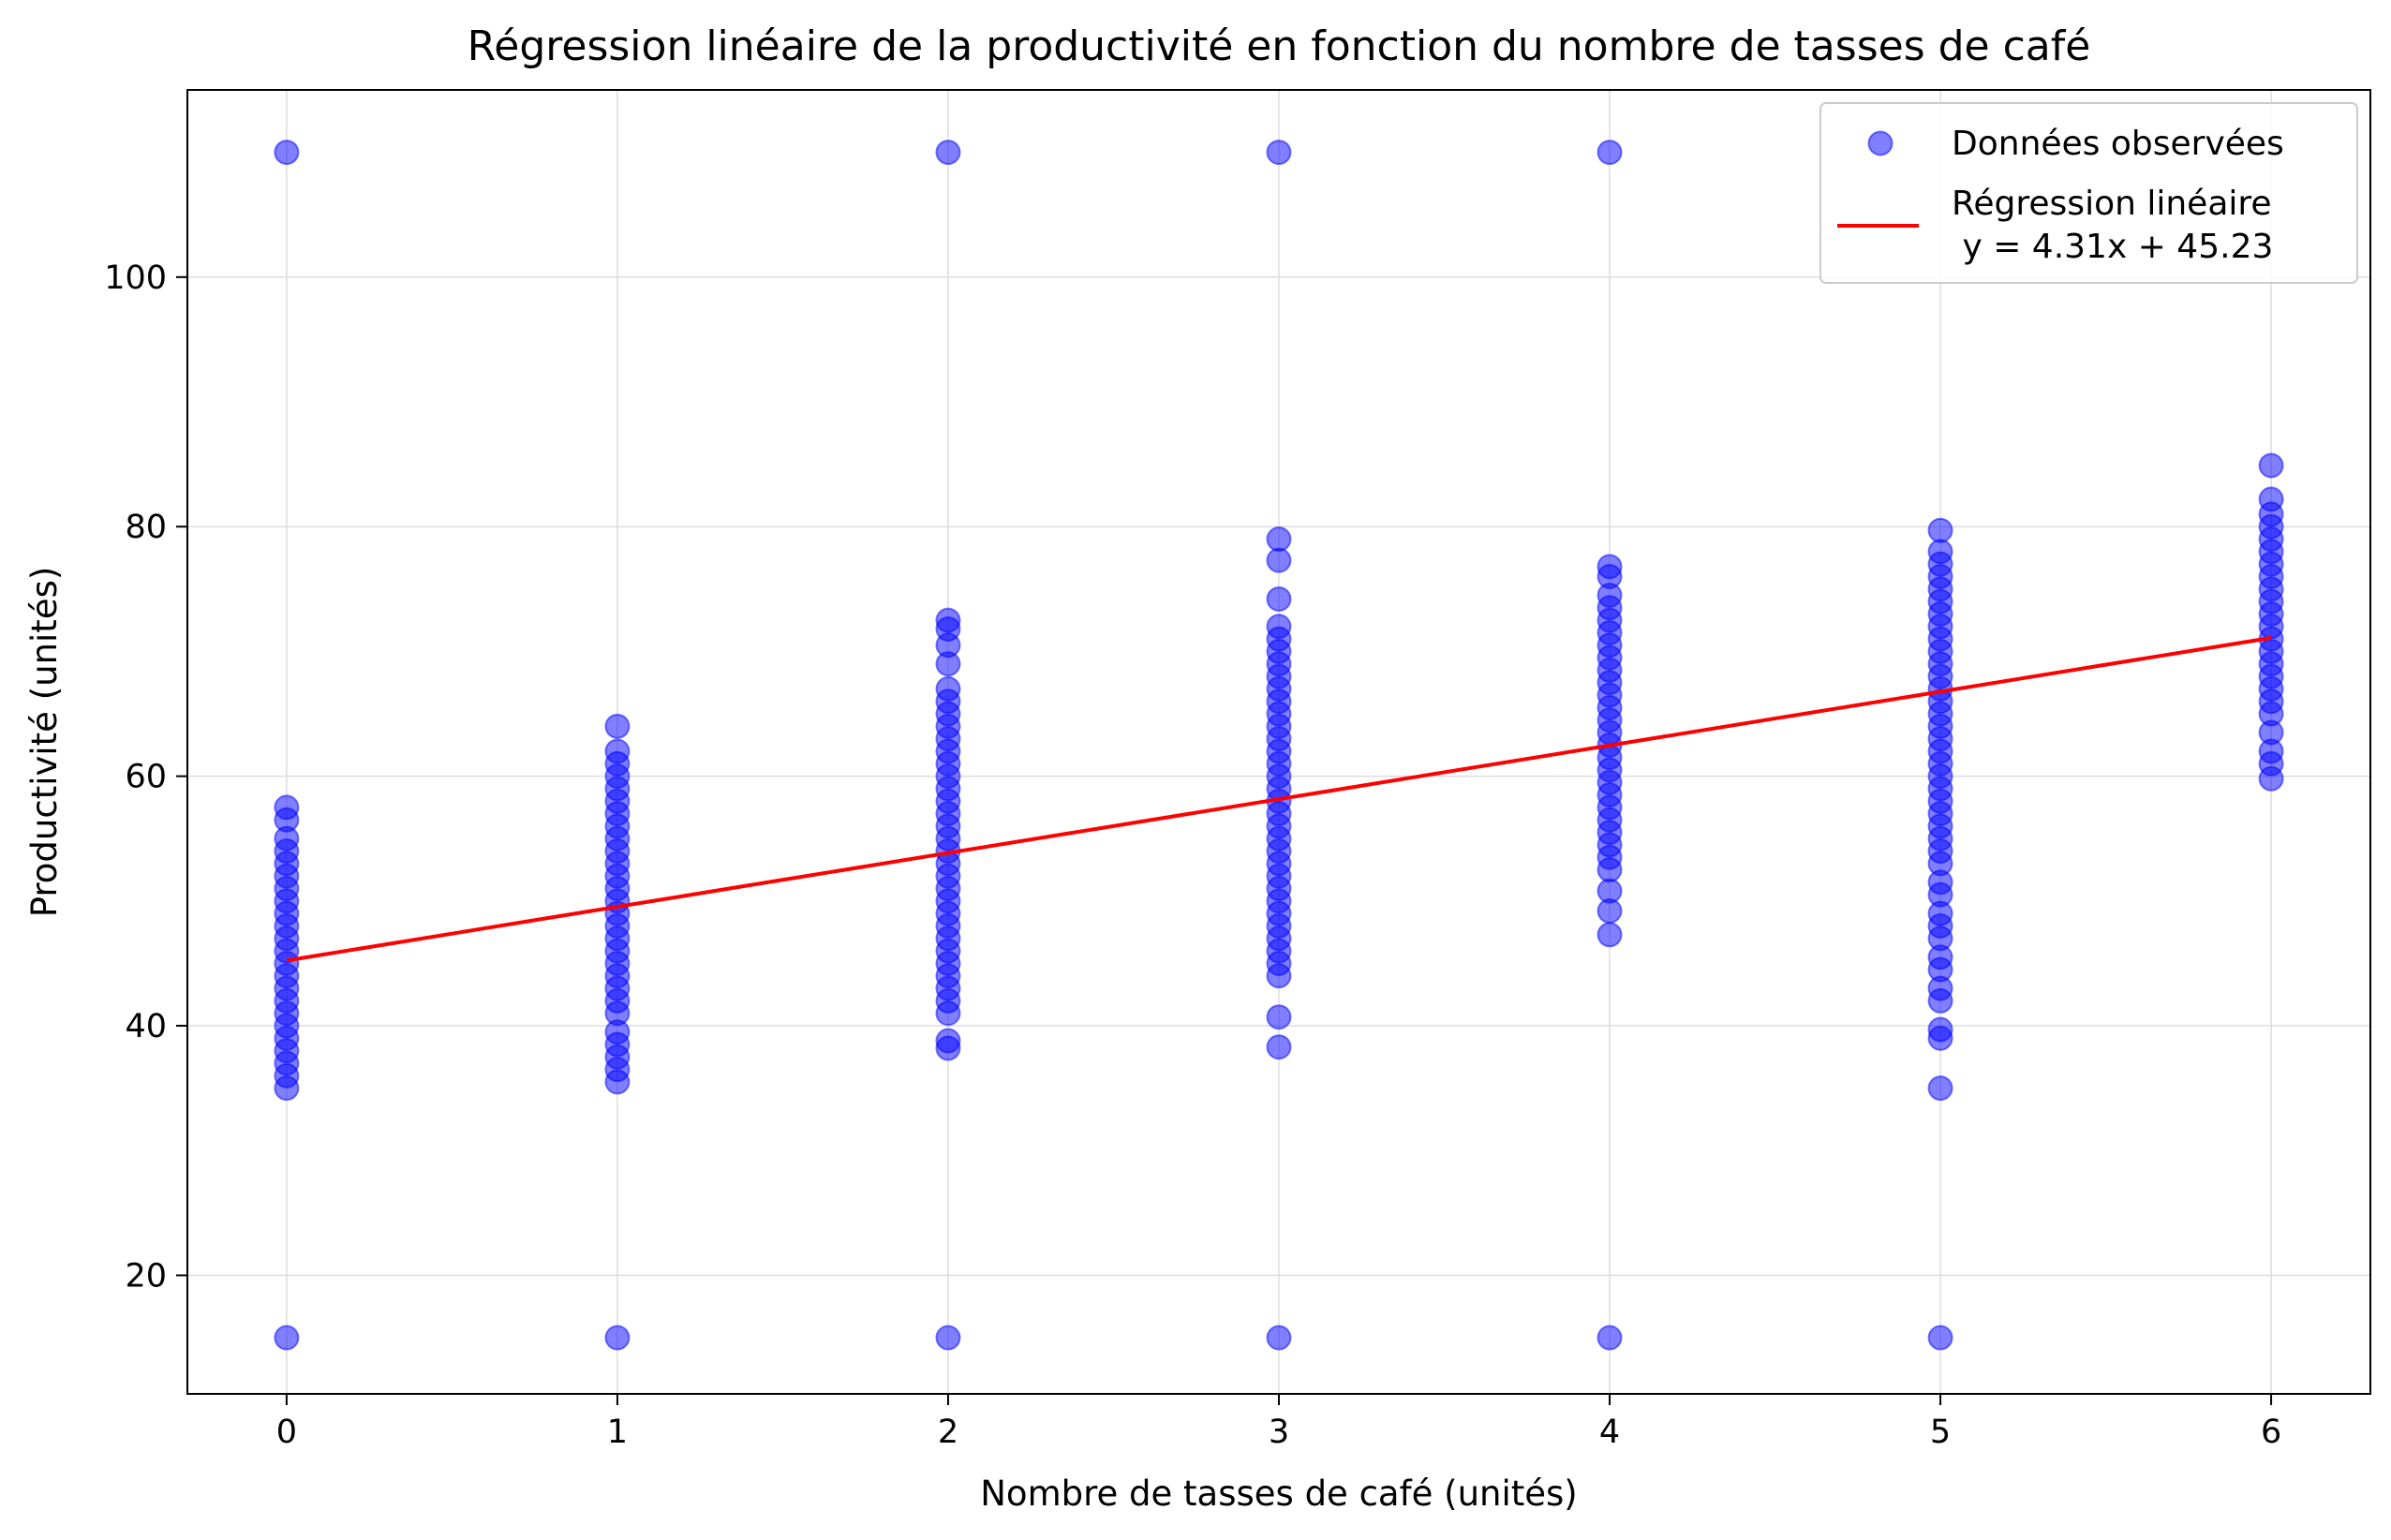 The image size is (2391, 1540). I want to click on x-tick-label: 6, so click(2271, 1432).